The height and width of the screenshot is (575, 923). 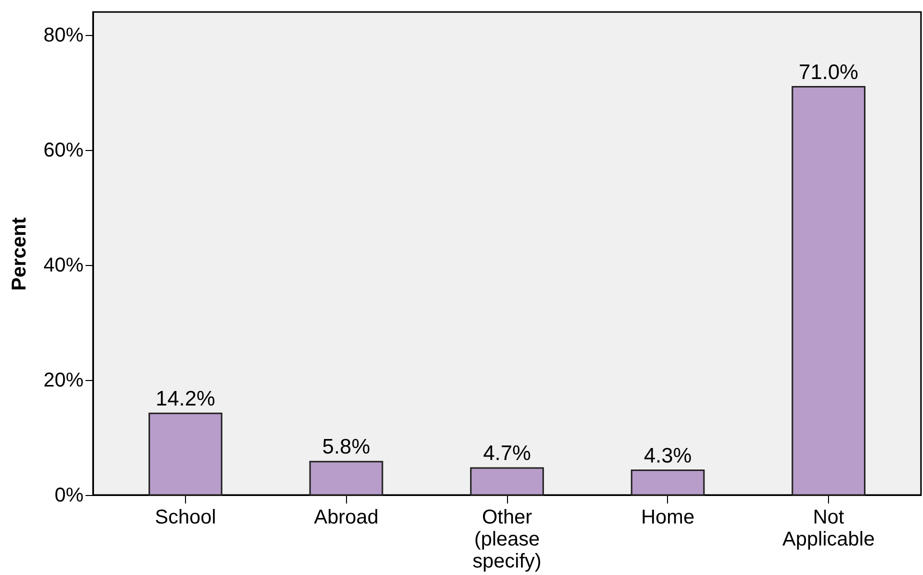 I want to click on y-tick-label: 40%, so click(x=63, y=265).